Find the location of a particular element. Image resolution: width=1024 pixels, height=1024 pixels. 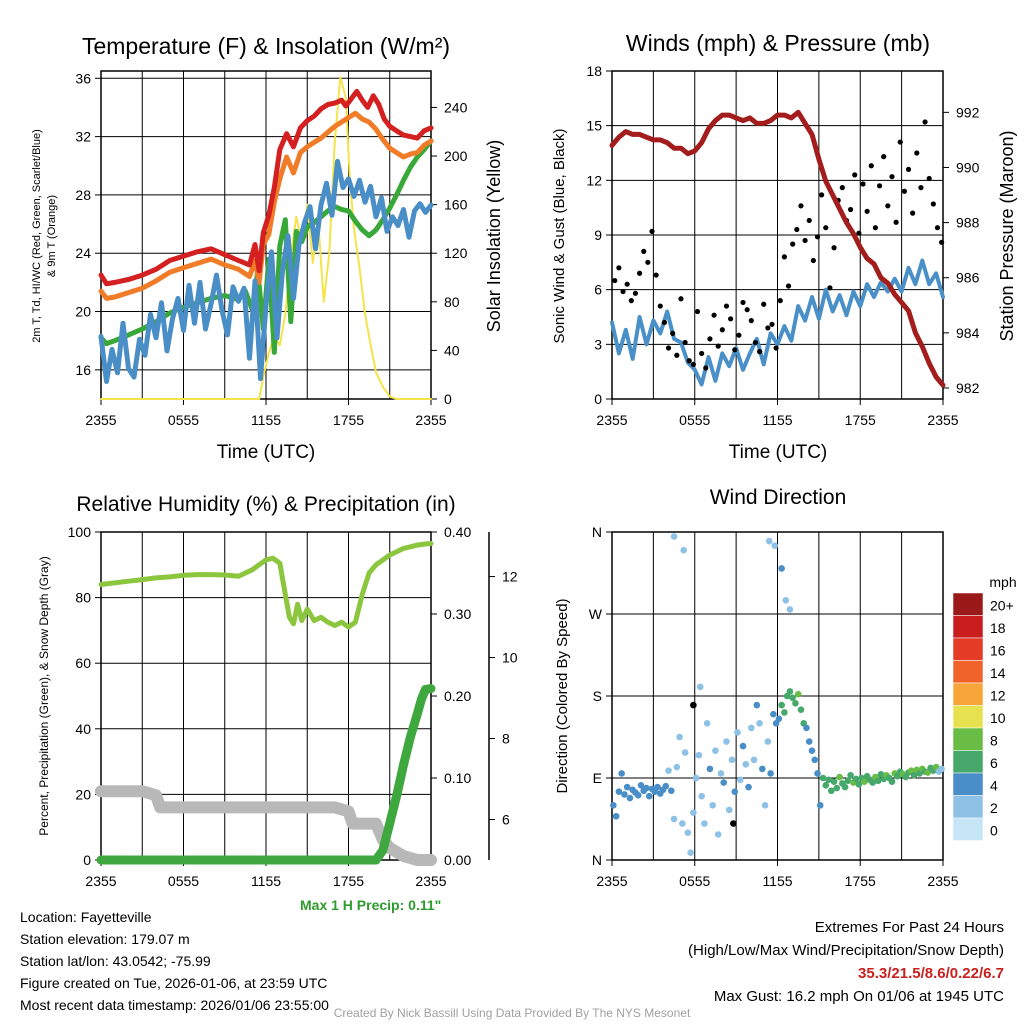

temp-right-axis-tick-label: 80 is located at coordinates (452, 302).